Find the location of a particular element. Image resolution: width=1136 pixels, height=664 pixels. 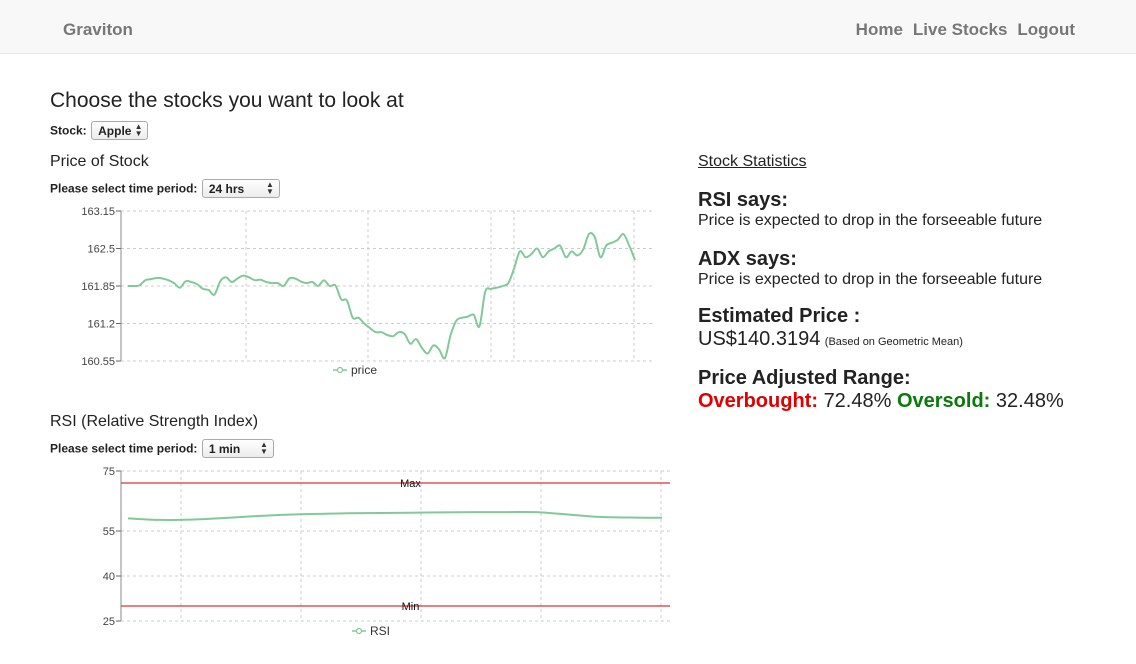

nav-home-link: Home is located at coordinates (879, 29).